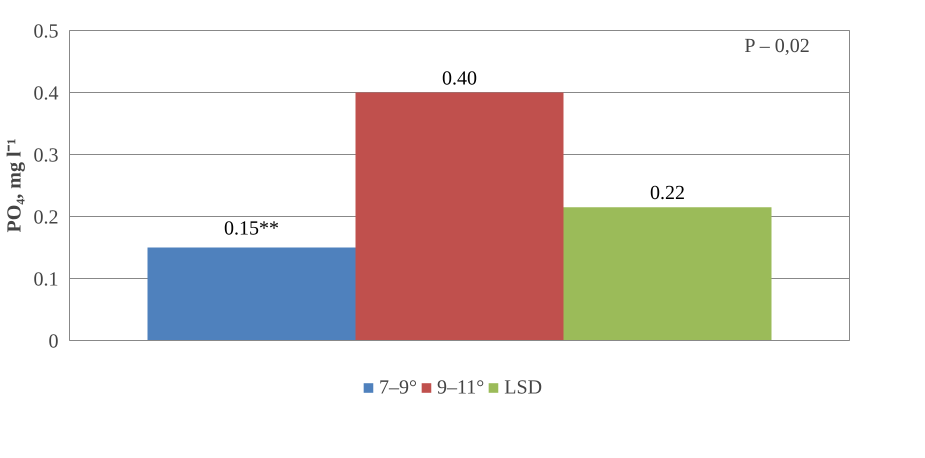 The height and width of the screenshot is (458, 925). Describe the element at coordinates (523, 387) in the screenshot. I see `legend-label: LSD` at that location.